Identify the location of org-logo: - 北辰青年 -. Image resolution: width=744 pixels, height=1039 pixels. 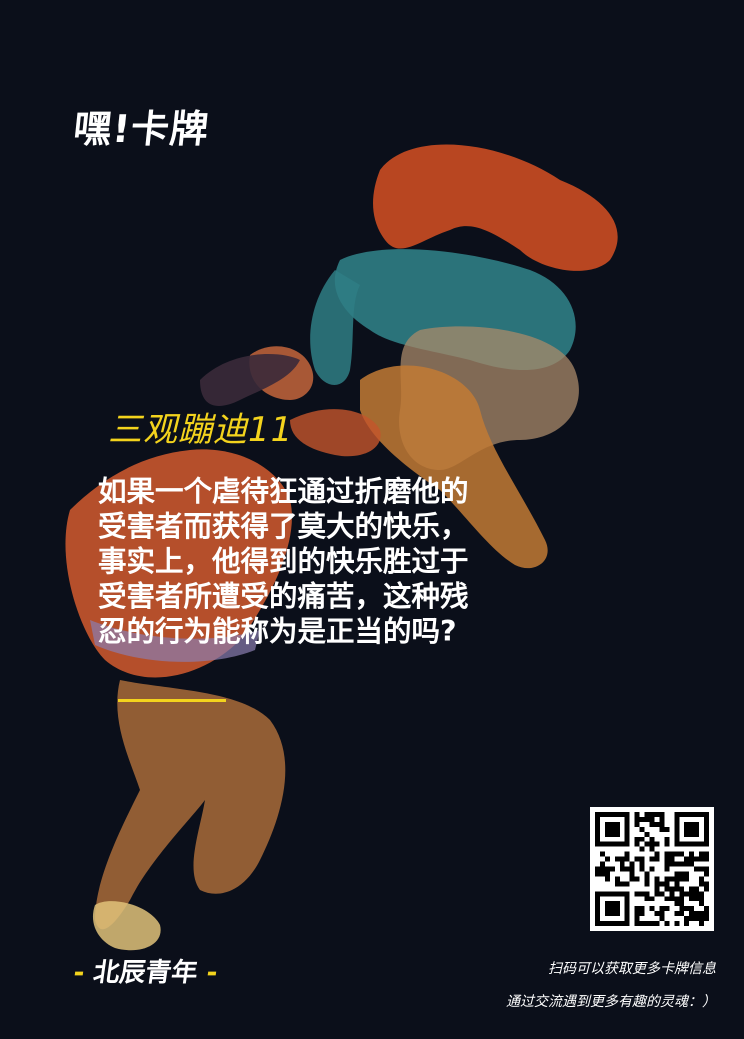
(145, 970).